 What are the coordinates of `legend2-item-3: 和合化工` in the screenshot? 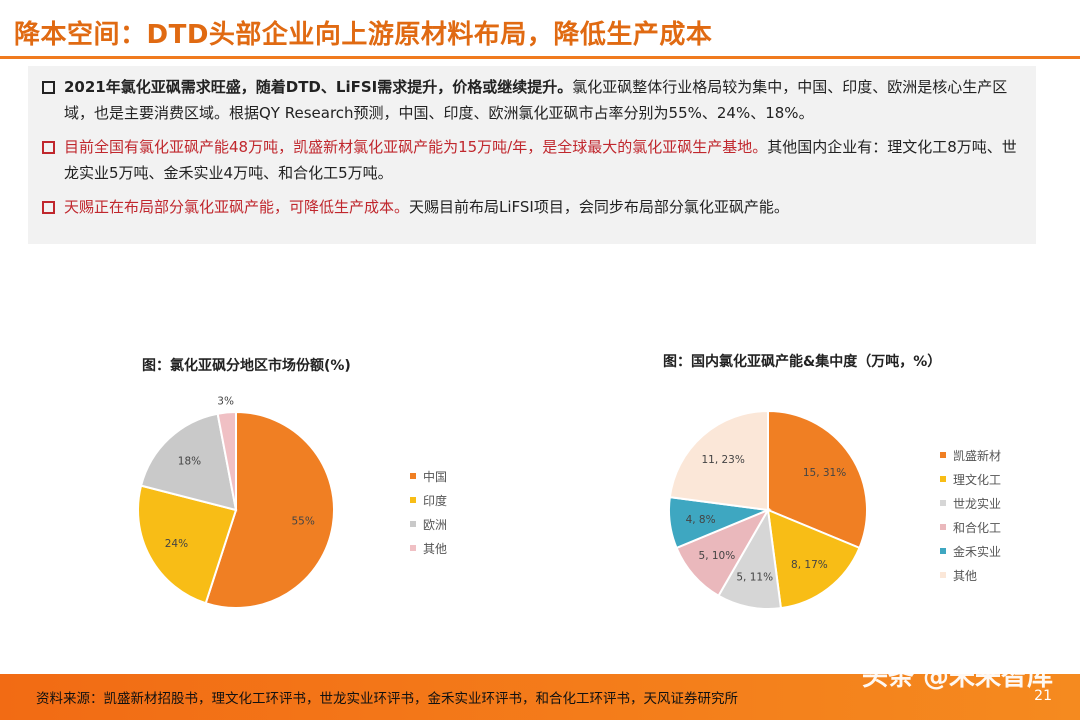 It's located at (970, 527).